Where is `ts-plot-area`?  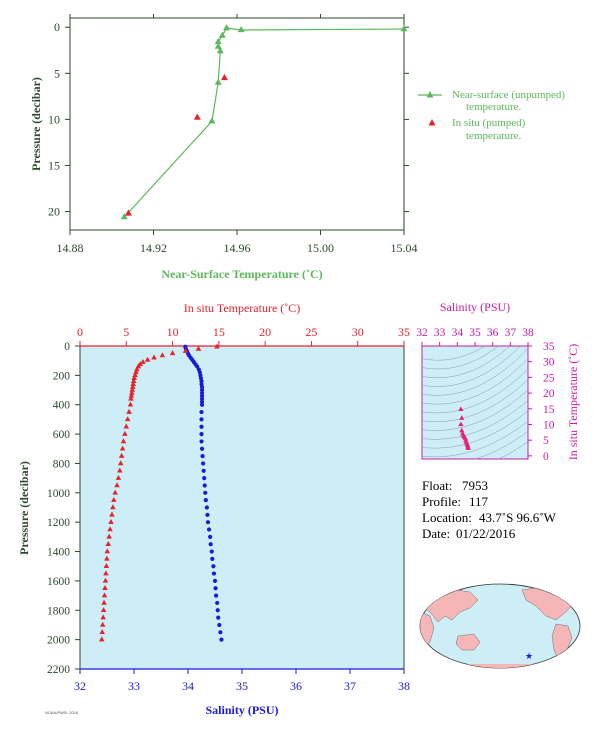
ts-plot-area is located at coordinates (475, 402).